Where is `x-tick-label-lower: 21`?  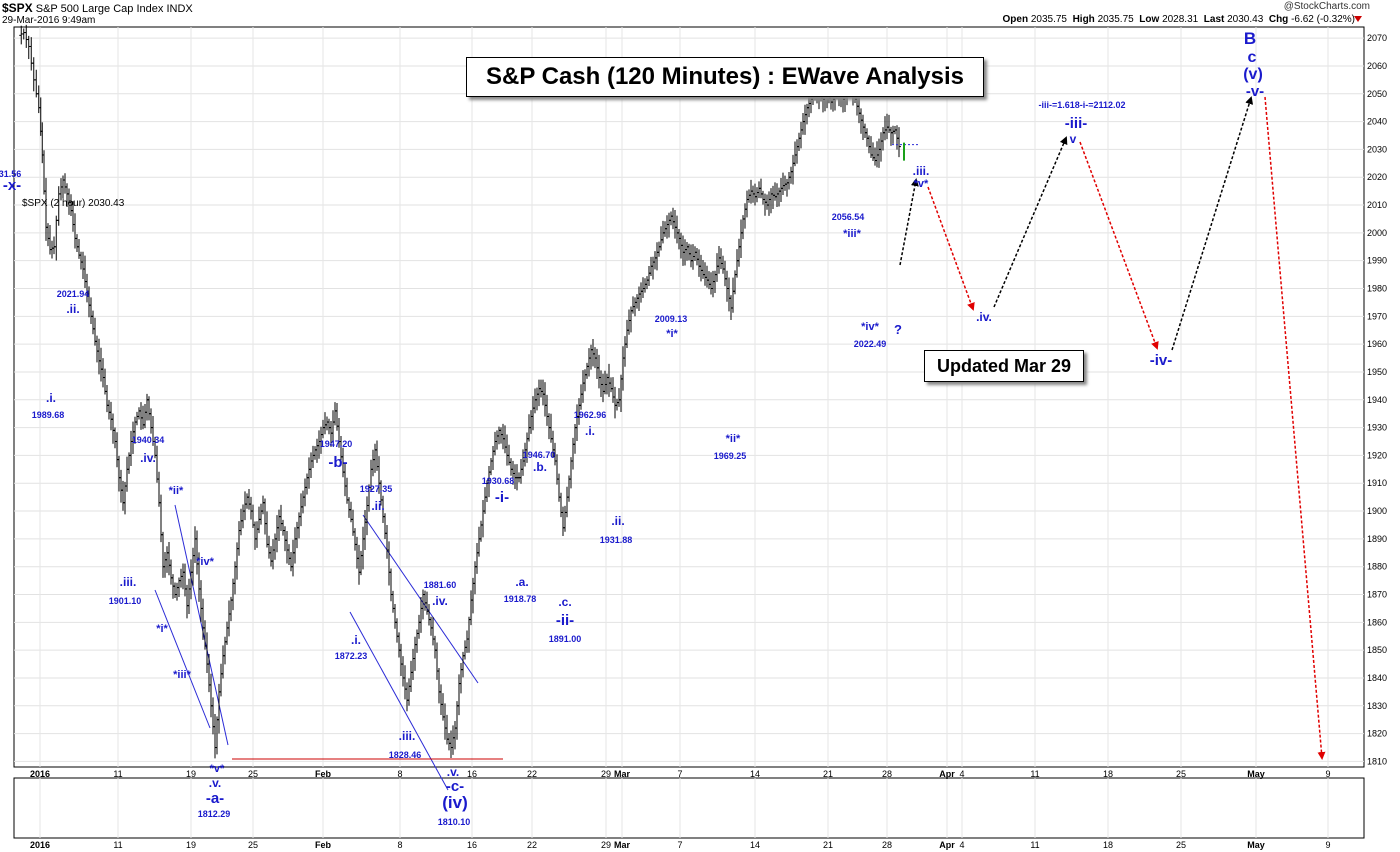
x-tick-label-lower: 21 is located at coordinates (828, 845).